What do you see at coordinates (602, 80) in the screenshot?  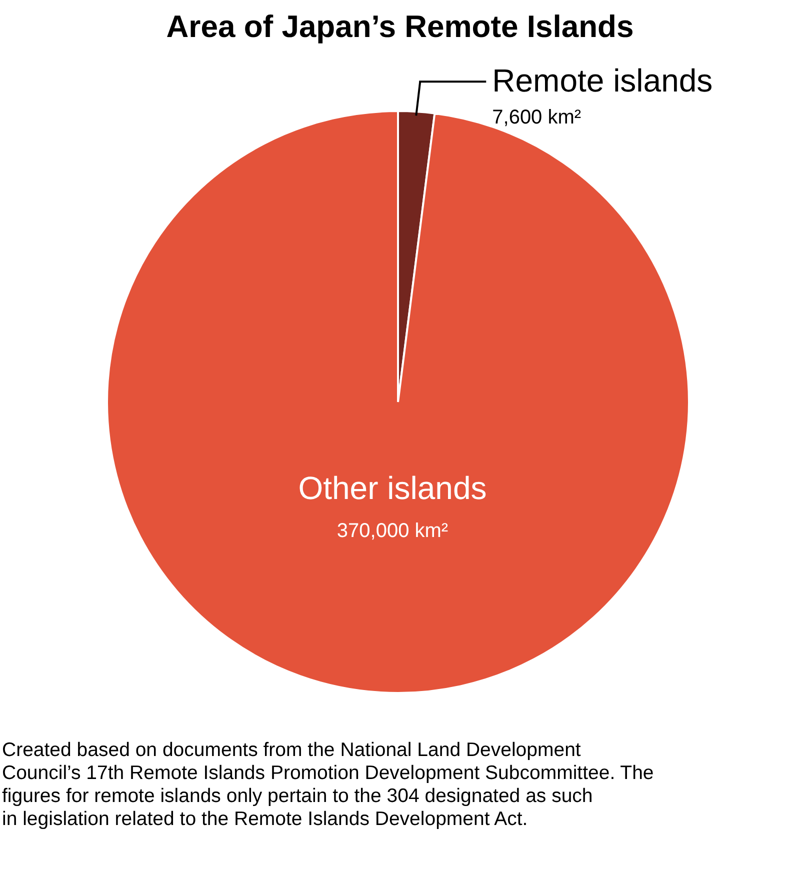 I see `slice-label: Remote islands` at bounding box center [602, 80].